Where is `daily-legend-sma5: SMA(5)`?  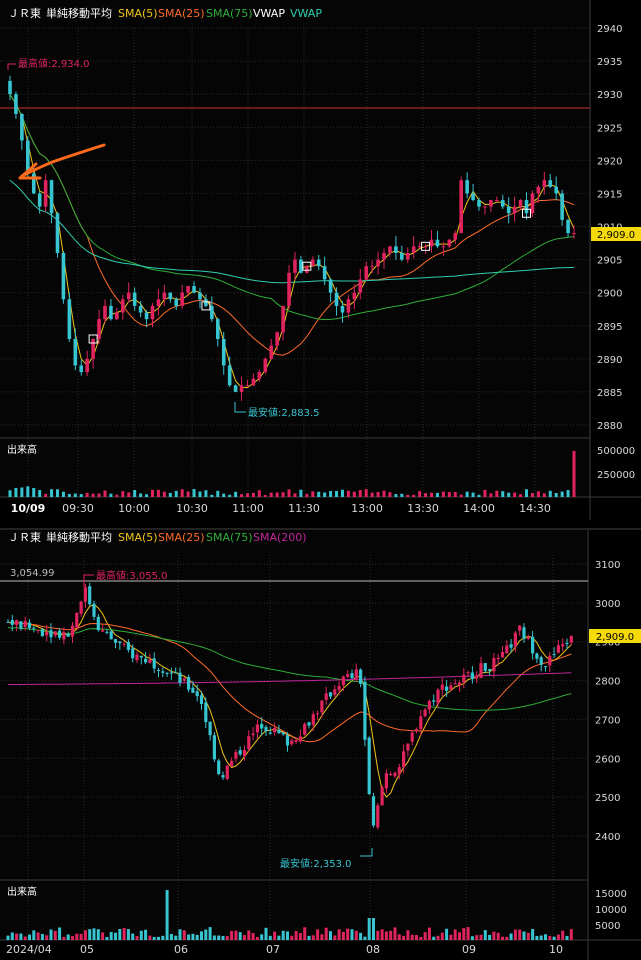
daily-legend-sma5: SMA(5) is located at coordinates (138, 537).